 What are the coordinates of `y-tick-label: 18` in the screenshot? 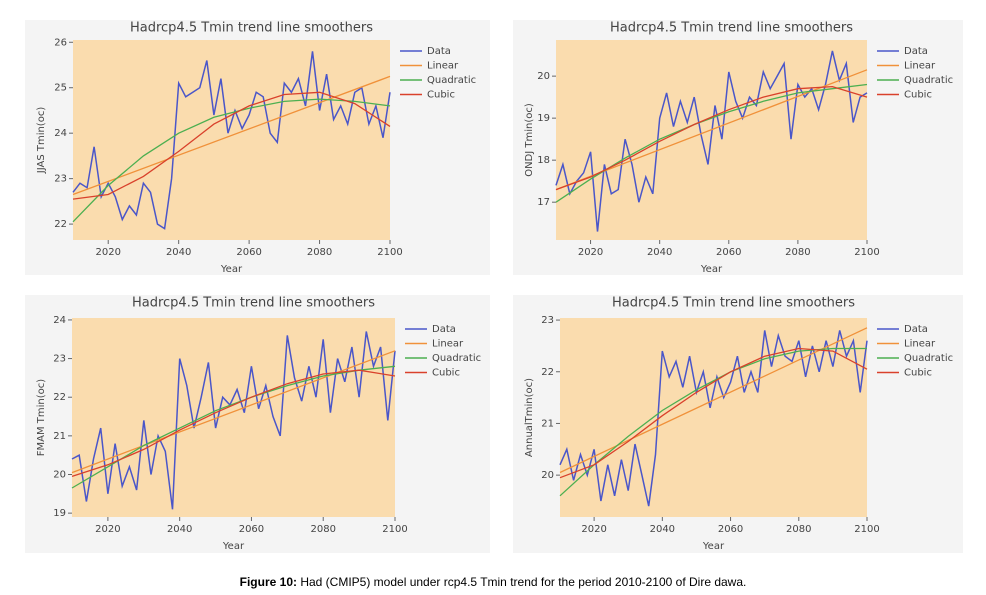 It's located at (543, 160).